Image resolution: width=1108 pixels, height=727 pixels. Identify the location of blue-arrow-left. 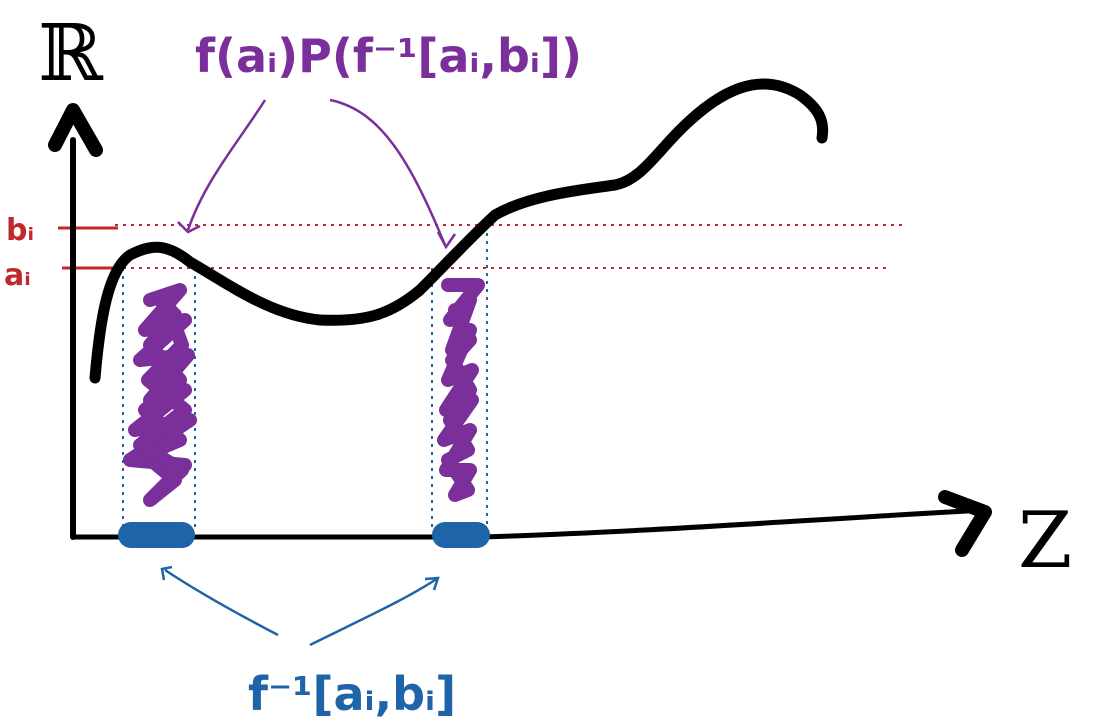
(221, 602).